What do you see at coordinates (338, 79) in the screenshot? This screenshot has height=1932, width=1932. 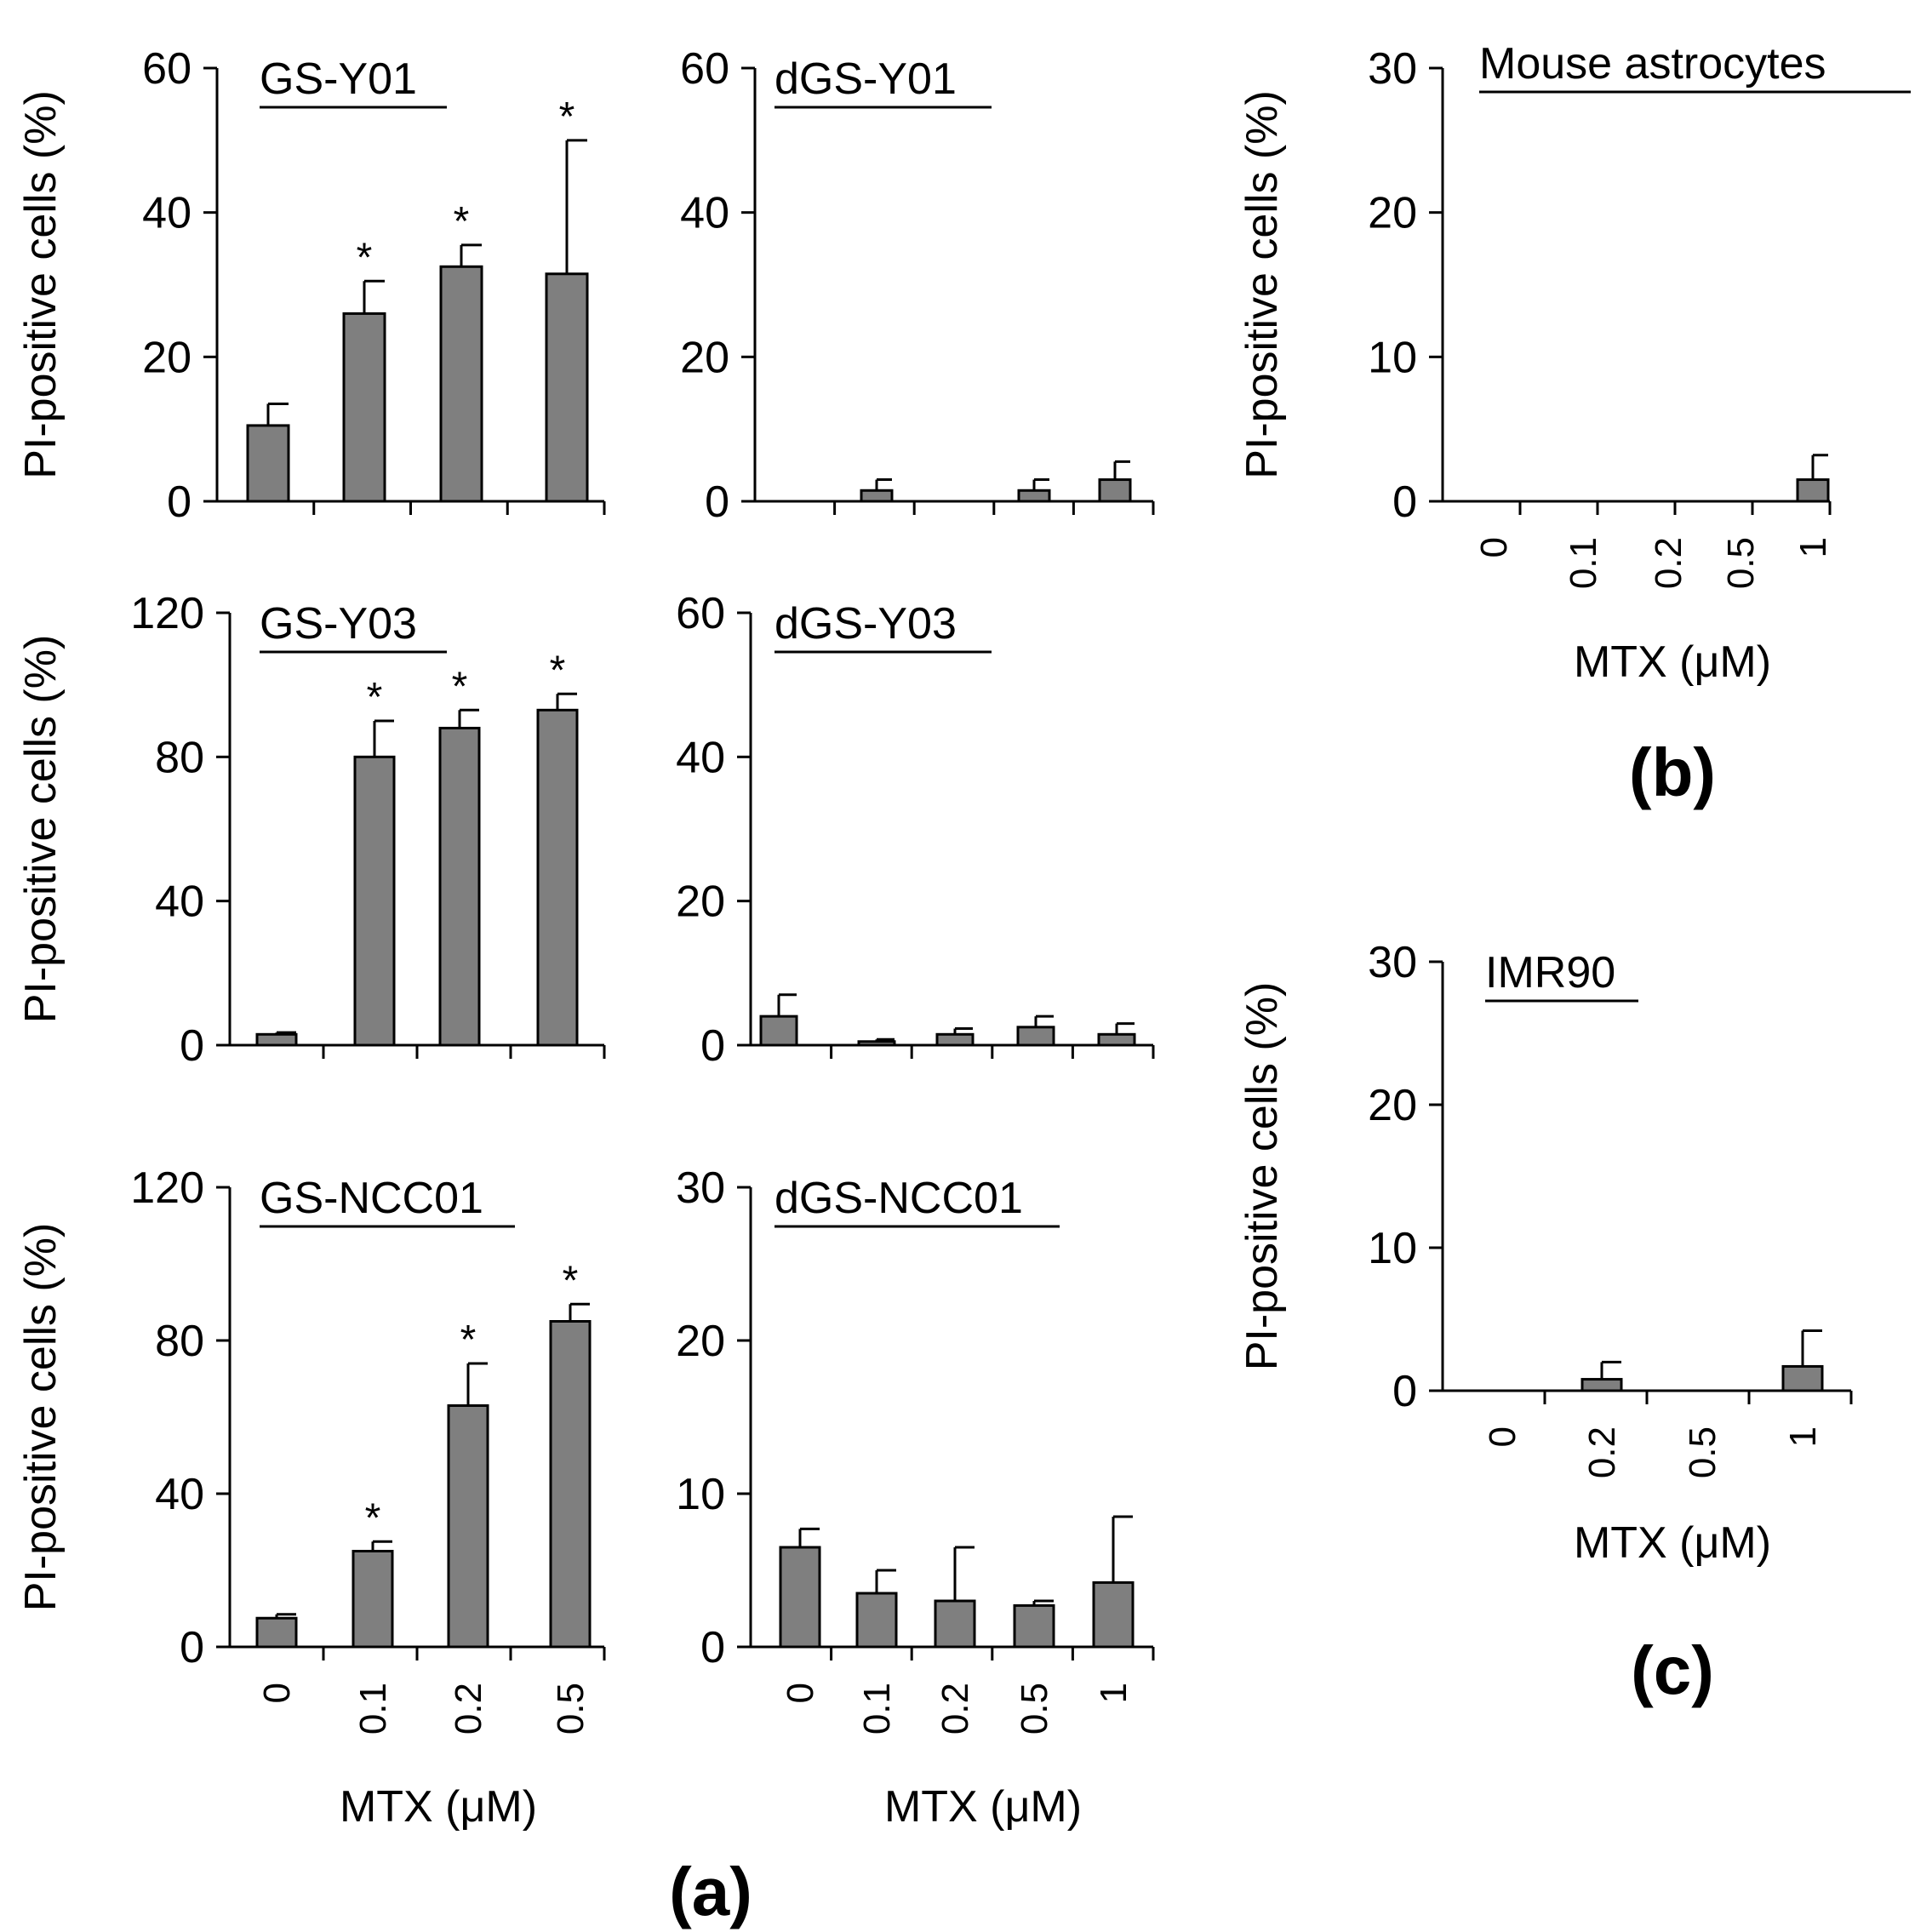 I see `chart-title: GS-Y01` at bounding box center [338, 79].